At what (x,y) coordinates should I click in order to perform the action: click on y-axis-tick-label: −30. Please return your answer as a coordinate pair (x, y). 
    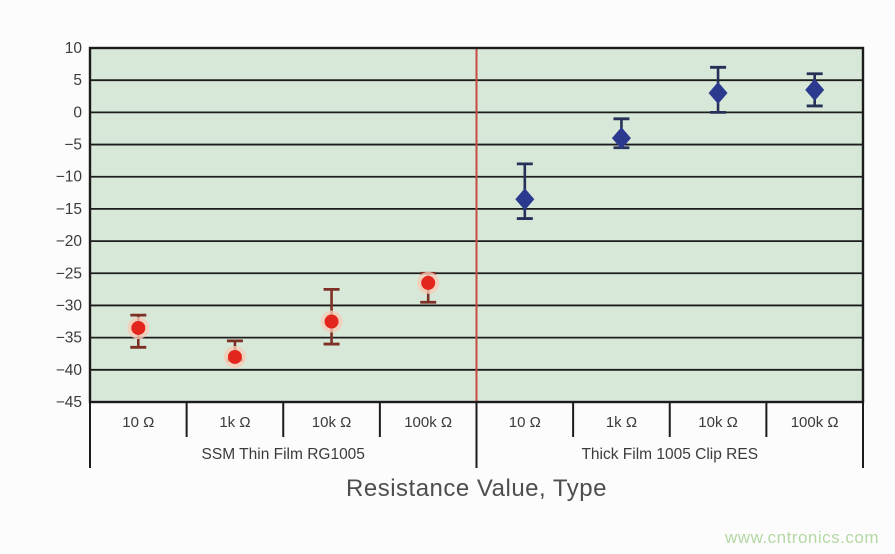
    Looking at the image, I should click on (69, 305).